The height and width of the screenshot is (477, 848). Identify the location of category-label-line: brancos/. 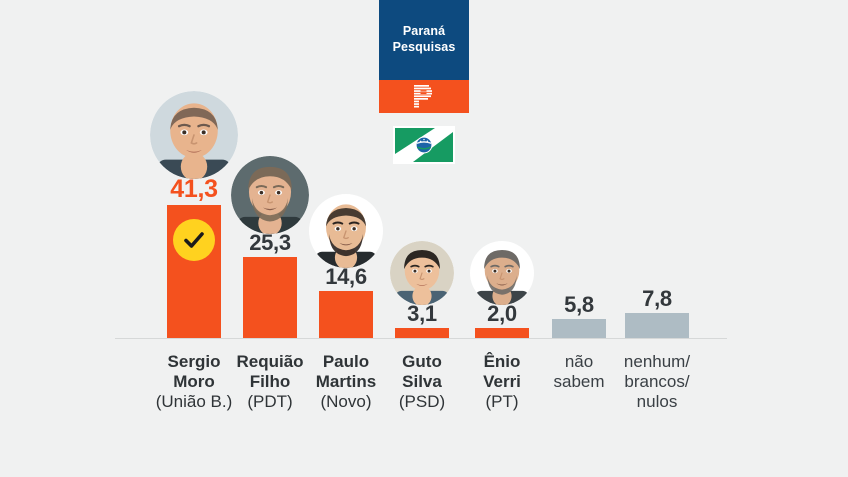
(657, 382).